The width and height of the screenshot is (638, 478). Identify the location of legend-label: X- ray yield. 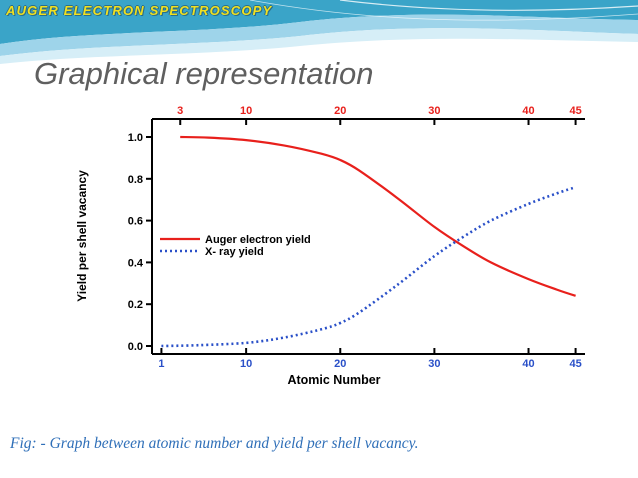
(234, 252).